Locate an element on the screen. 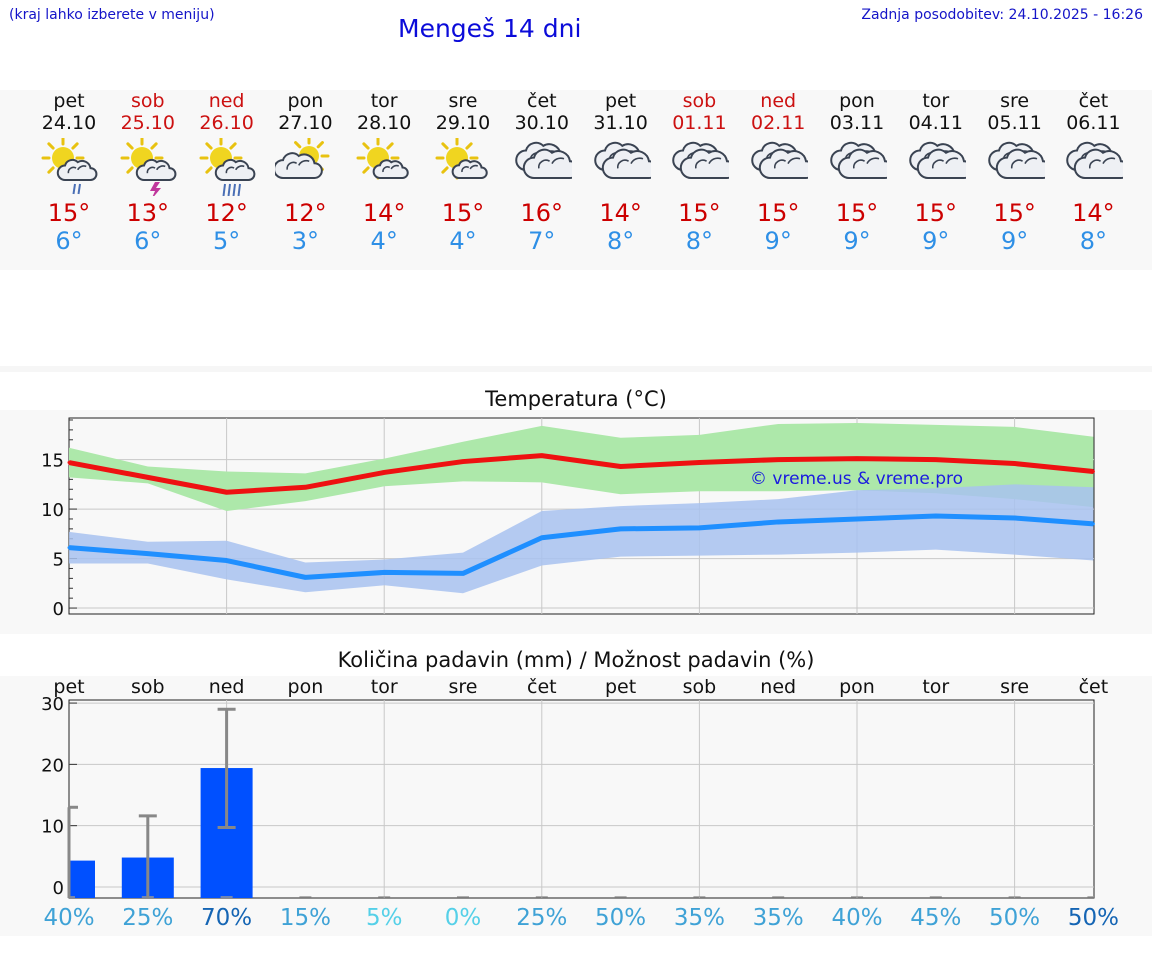  day-date: 01.11 is located at coordinates (699, 123).